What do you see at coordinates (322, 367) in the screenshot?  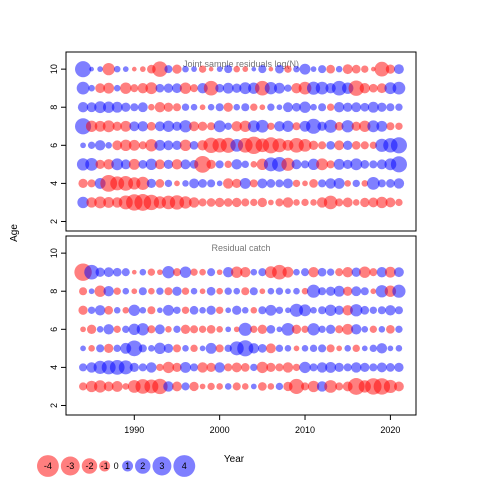 I see `bottom-point-4-2012` at bounding box center [322, 367].